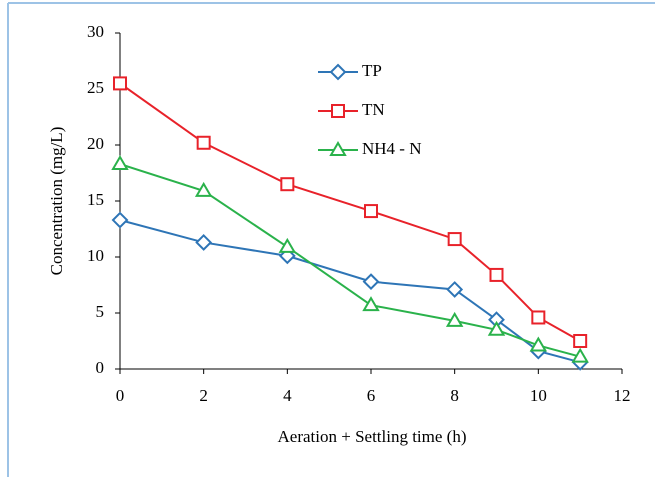 This screenshot has width=655, height=477. What do you see at coordinates (372, 436) in the screenshot?
I see `x-axis-label: Aeration + Settling time (h)` at bounding box center [372, 436].